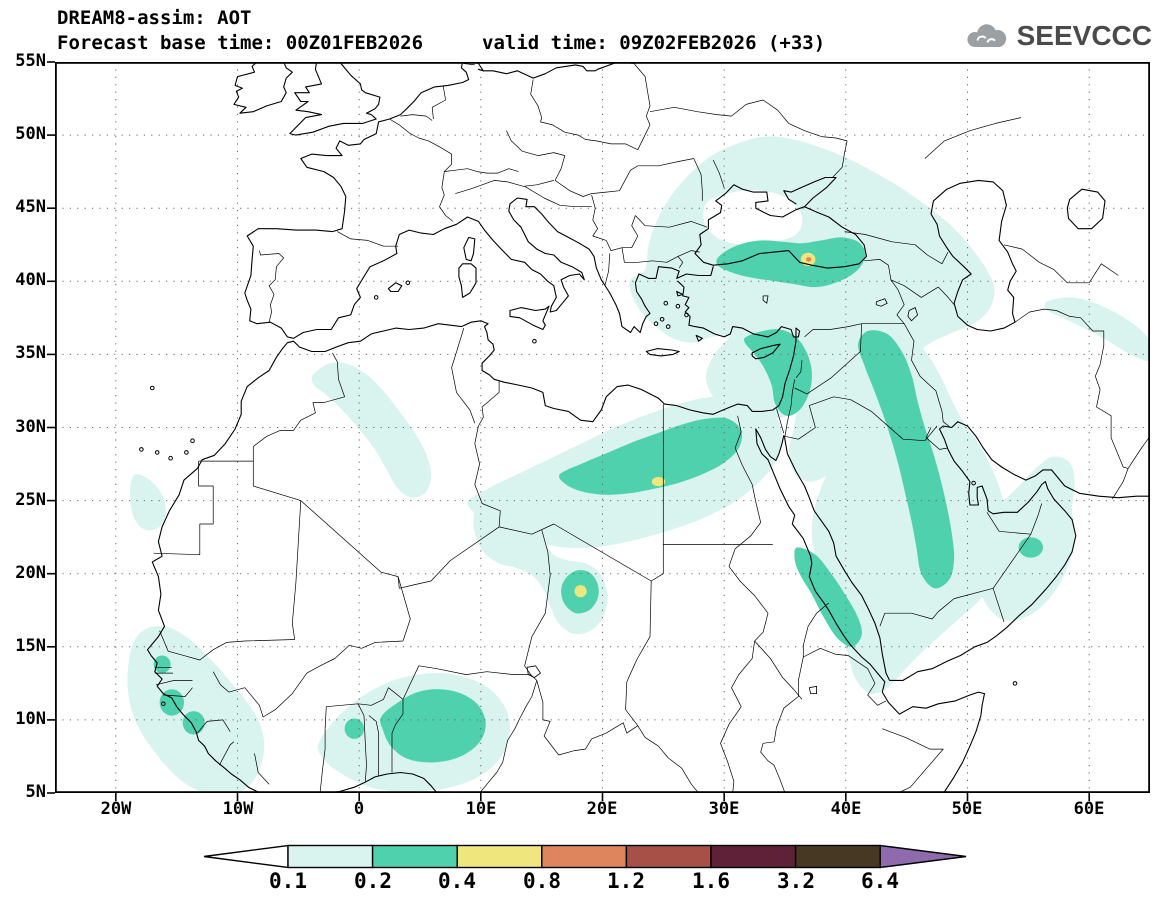 The height and width of the screenshot is (905, 1165). Describe the element at coordinates (880, 881) in the screenshot. I see `colorbar-label: 6.4` at that location.